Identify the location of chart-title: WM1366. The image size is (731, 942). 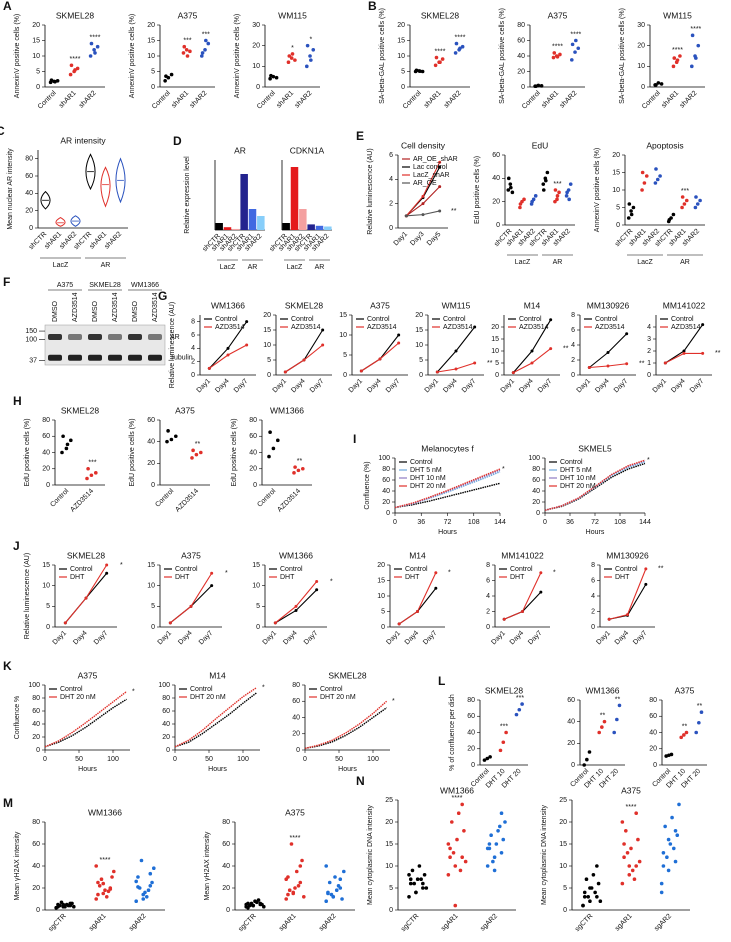
(228, 305).